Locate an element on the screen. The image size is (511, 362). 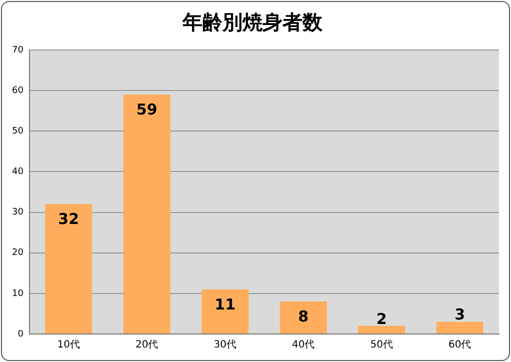
y-tick-label: 70 is located at coordinates (18, 50).